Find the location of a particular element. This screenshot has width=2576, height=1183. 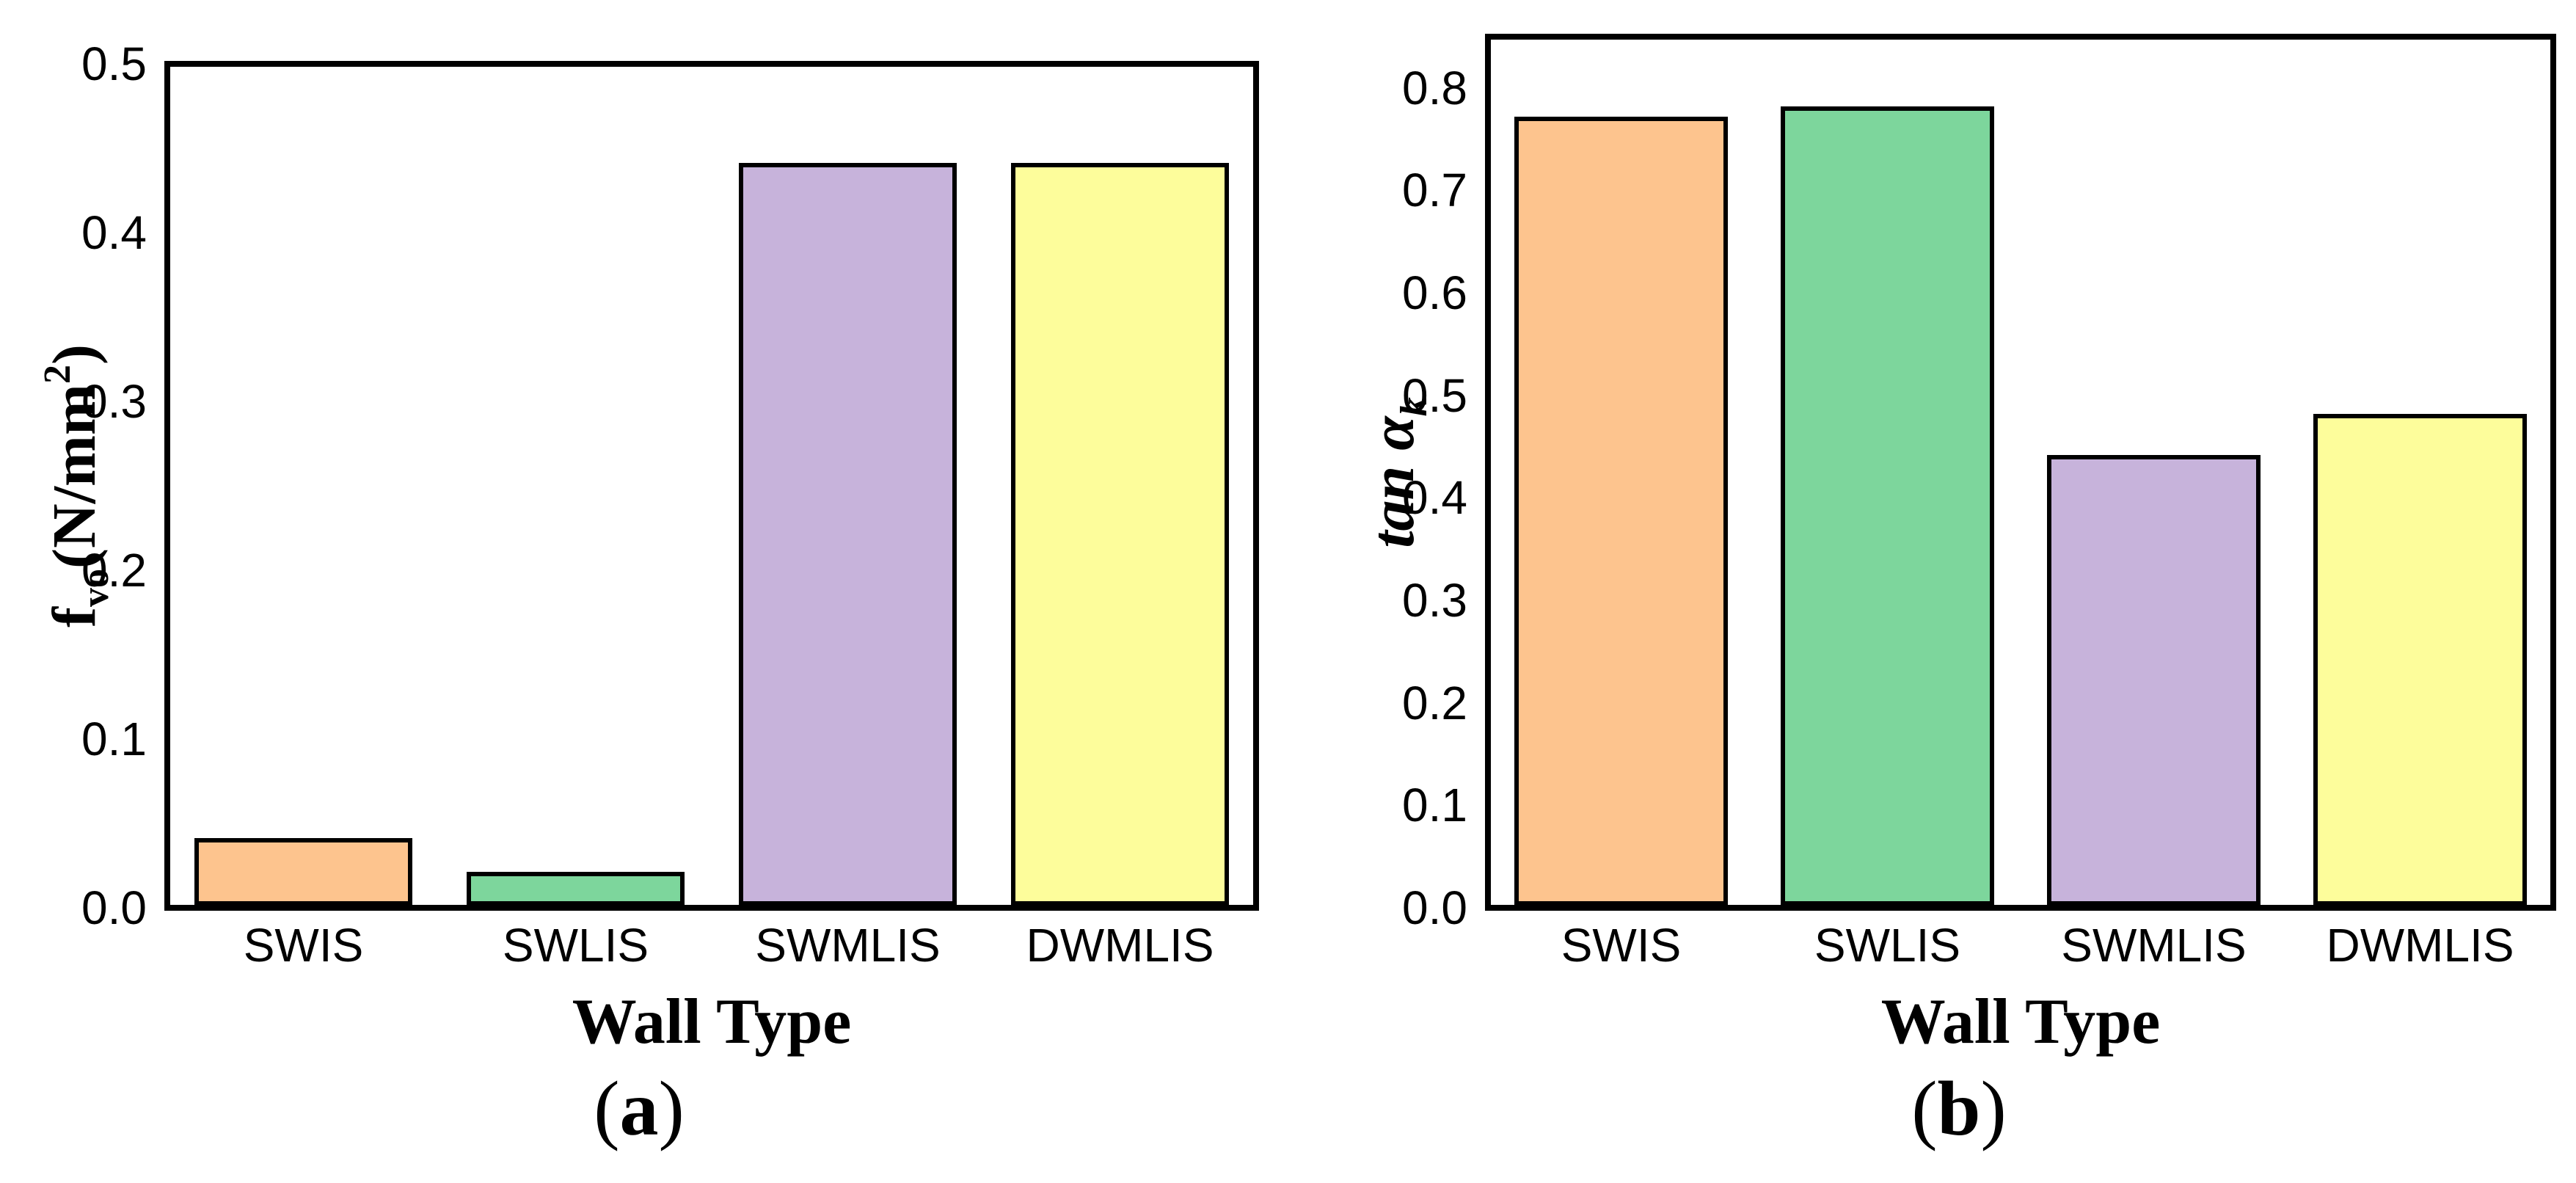

y-tick-label: 0.7 is located at coordinates (1435, 190).